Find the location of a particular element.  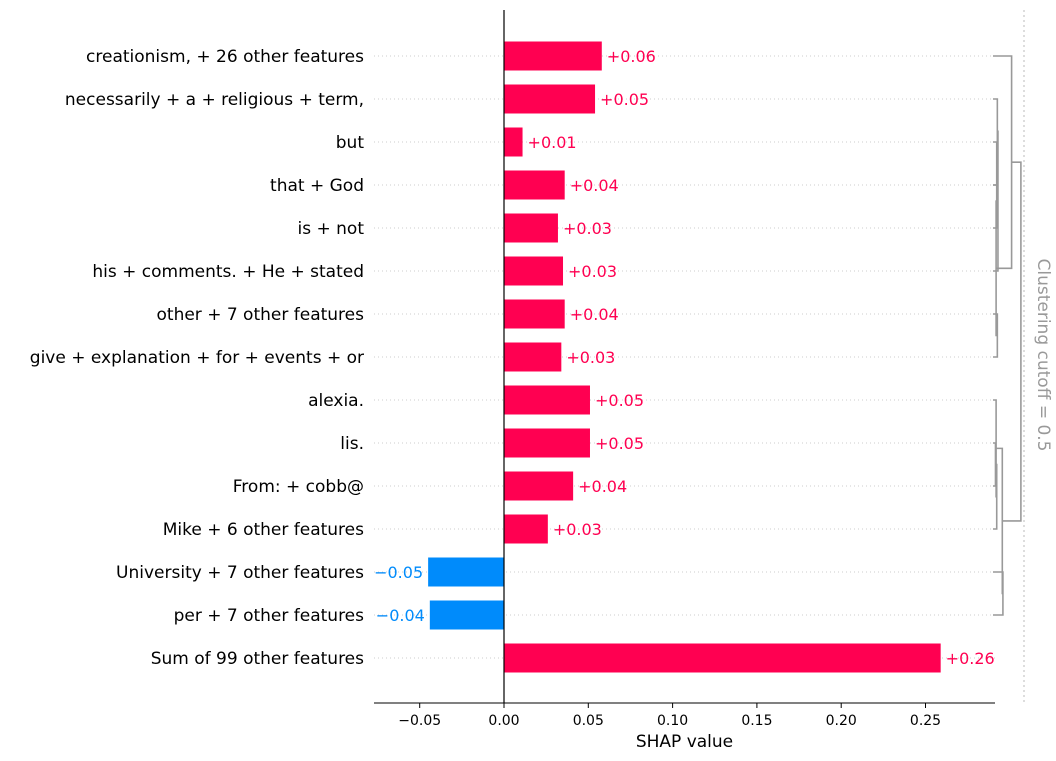

feature-label: but is located at coordinates (350, 143).